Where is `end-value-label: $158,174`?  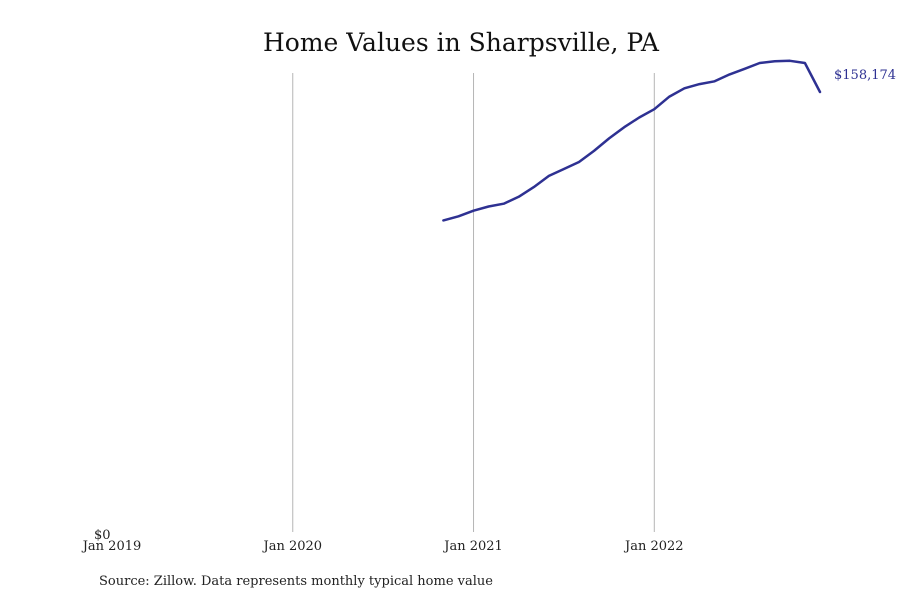 end-value-label: $158,174 is located at coordinates (865, 75).